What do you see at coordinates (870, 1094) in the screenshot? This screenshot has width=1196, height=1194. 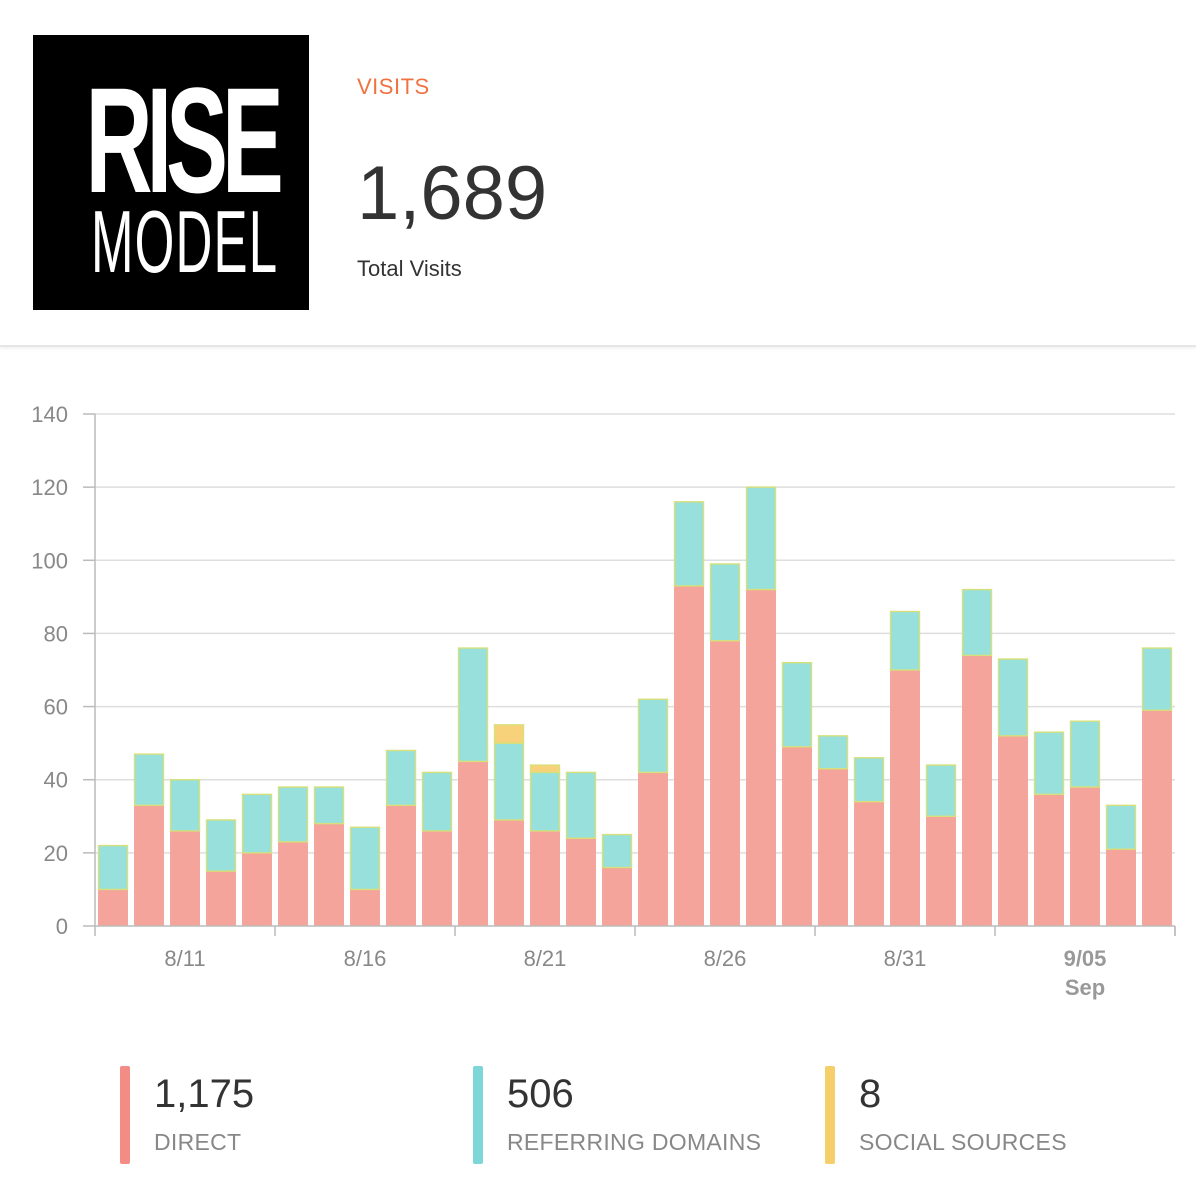 I see `legend-value-social-sources: 8` at bounding box center [870, 1094].